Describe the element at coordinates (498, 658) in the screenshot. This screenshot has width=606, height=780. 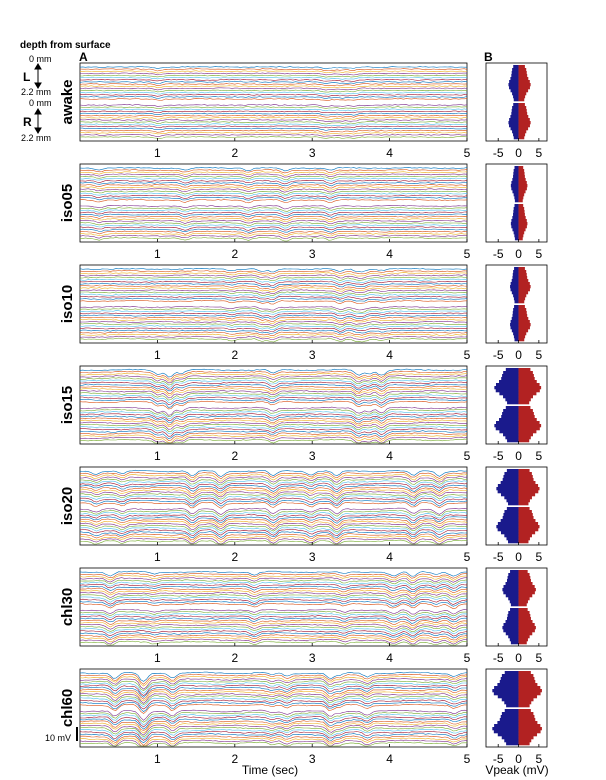
I see `vpeak-tick-label: -5` at that location.